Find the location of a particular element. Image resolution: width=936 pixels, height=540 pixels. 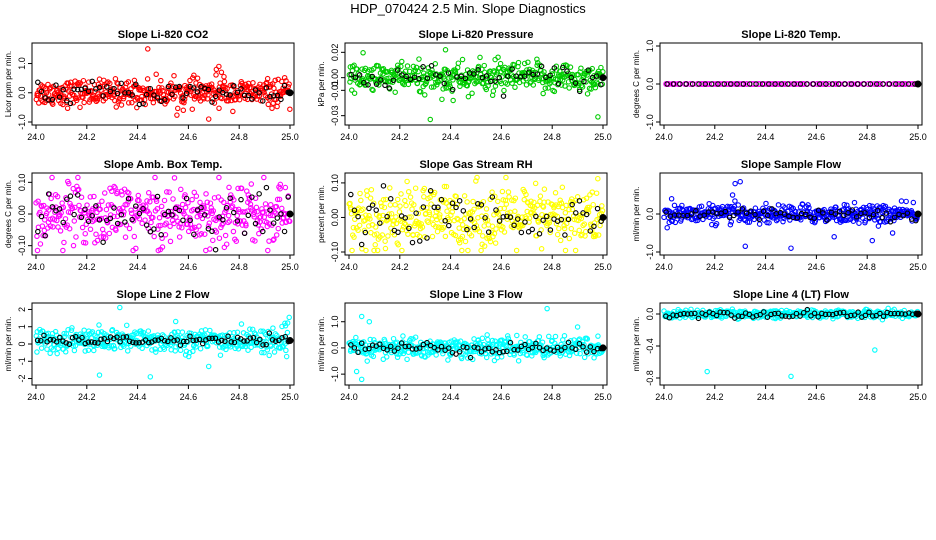

y-tick-label: 0.10 is located at coordinates (335, 183).